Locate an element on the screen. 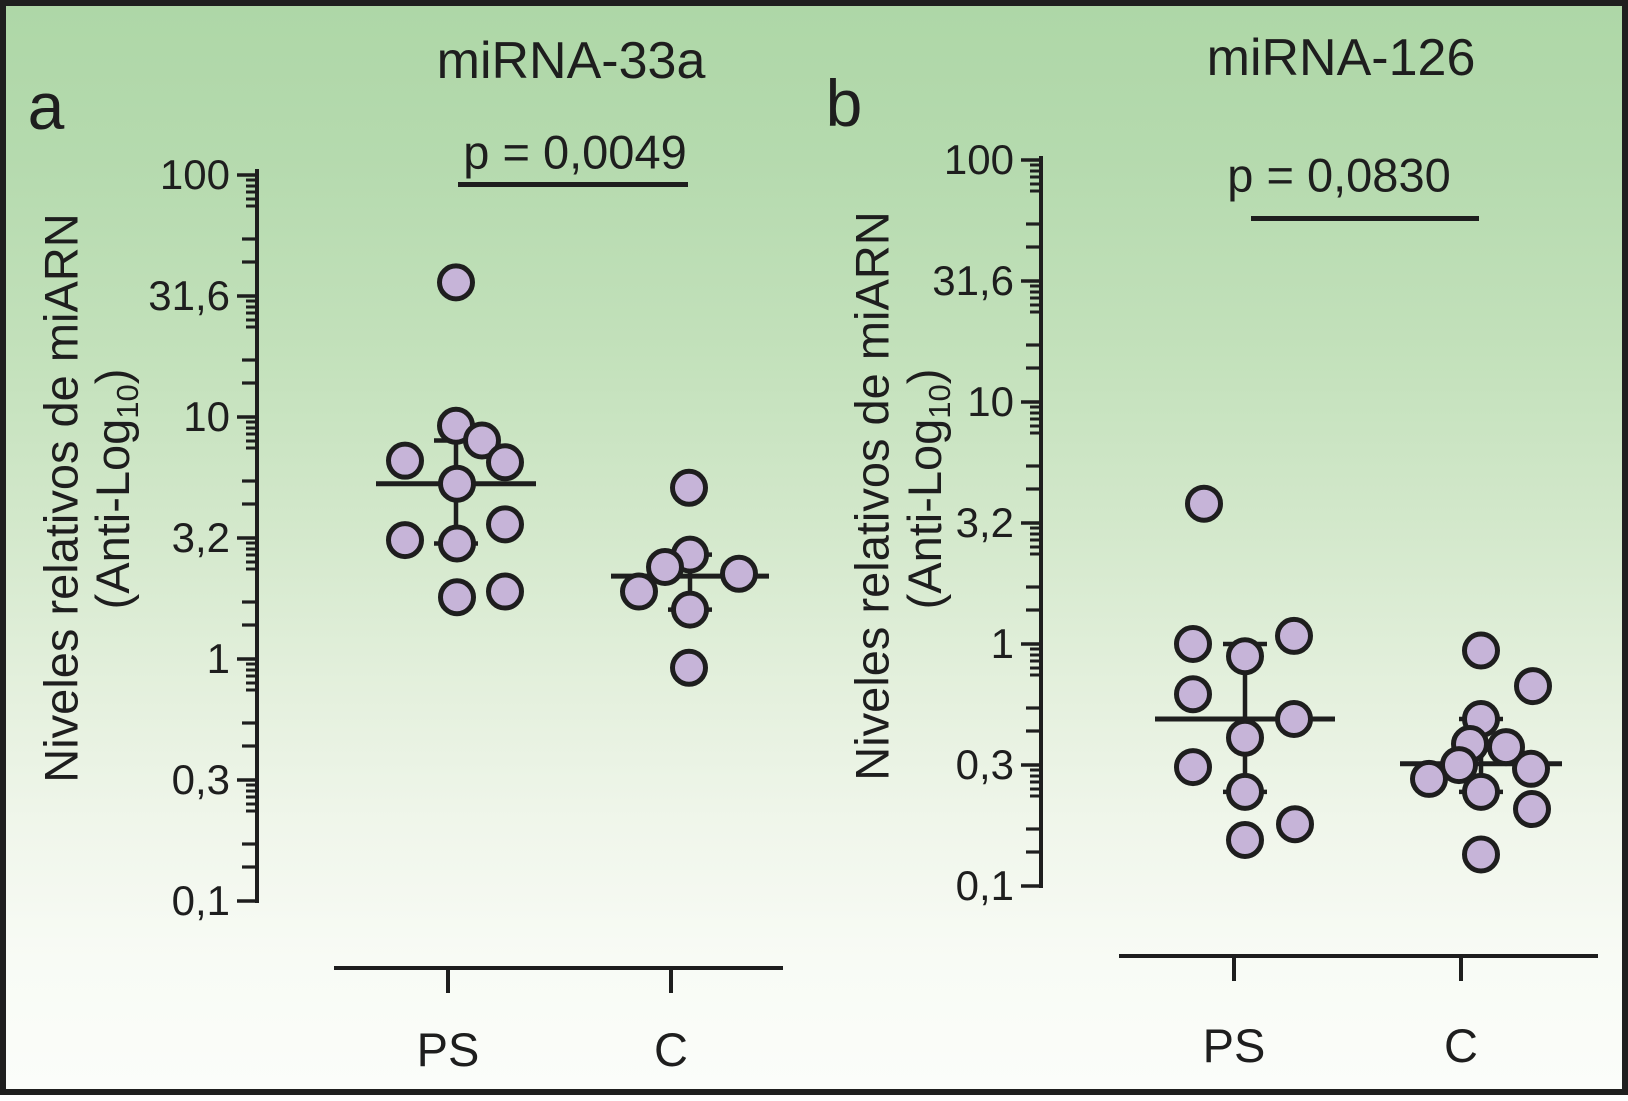 This screenshot has height=1101, width=1628. y-axis-title-b-line2: (Anti-Log10) is located at coordinates (927, 489).